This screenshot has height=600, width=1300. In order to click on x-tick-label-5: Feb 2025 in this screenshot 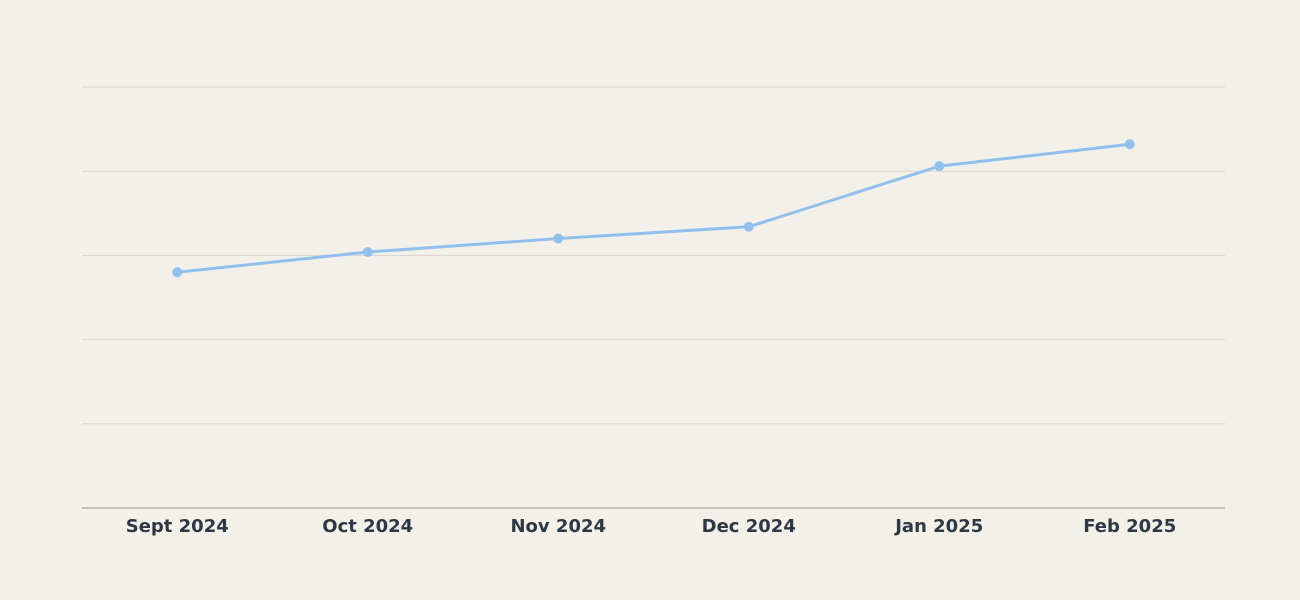, I will do `click(1129, 526)`.